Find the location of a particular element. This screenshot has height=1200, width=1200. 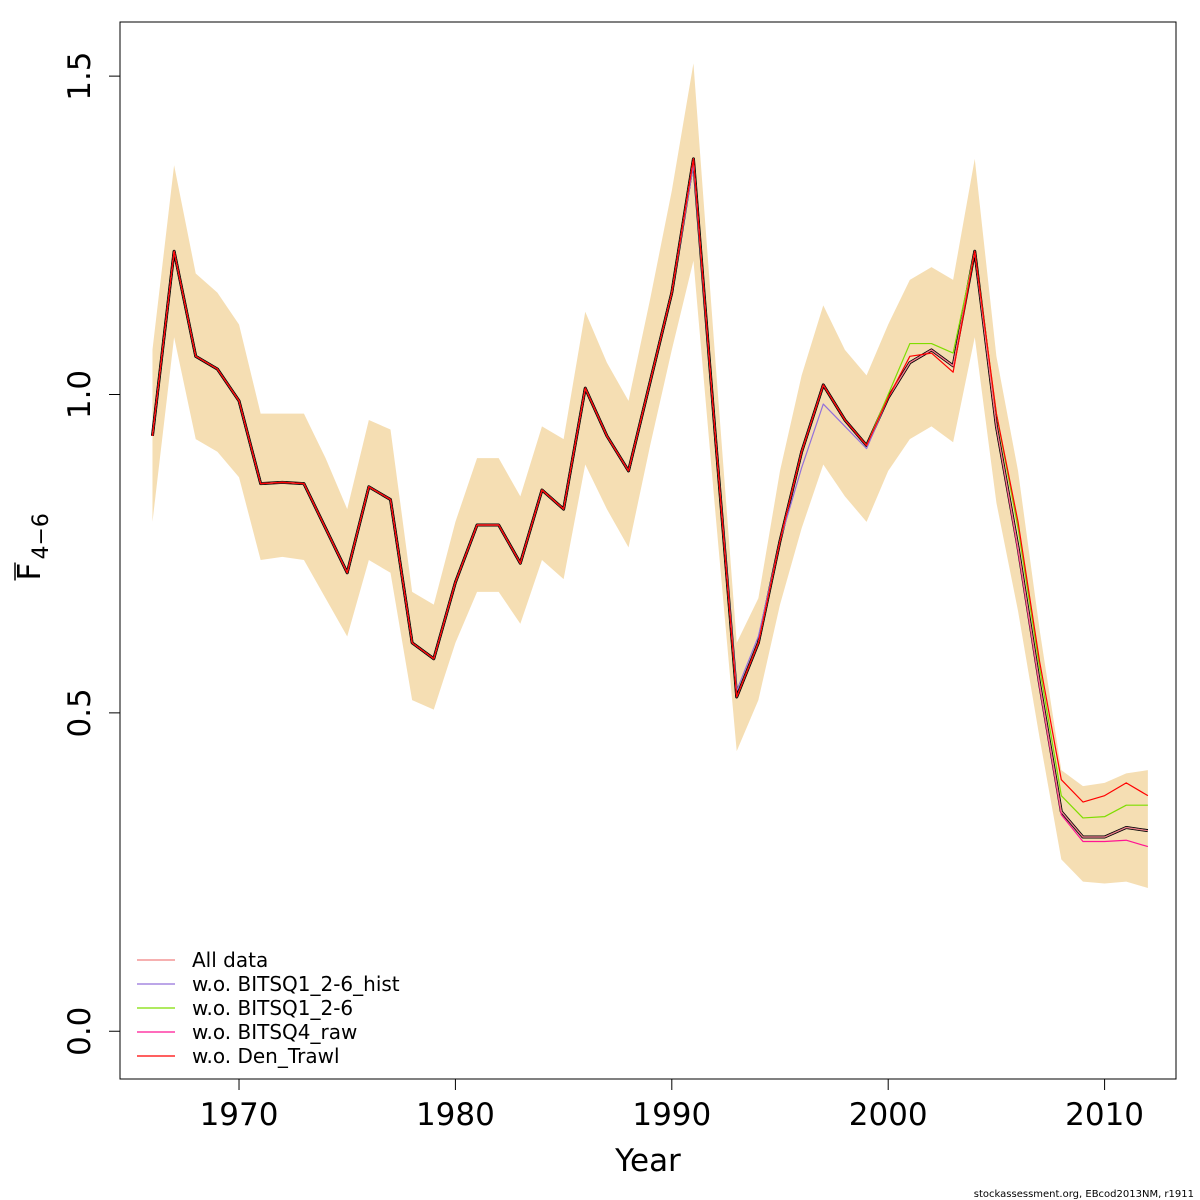

x-tick-label-1970: 1970 is located at coordinates (239, 1115).